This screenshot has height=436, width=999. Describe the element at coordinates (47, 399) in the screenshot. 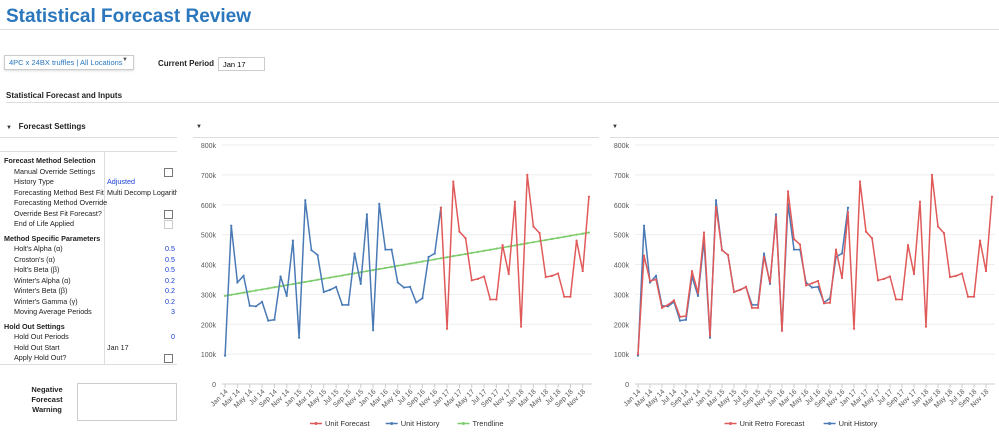

I see `negative-forecast-warning-label: Negative Forecast Warning` at that location.